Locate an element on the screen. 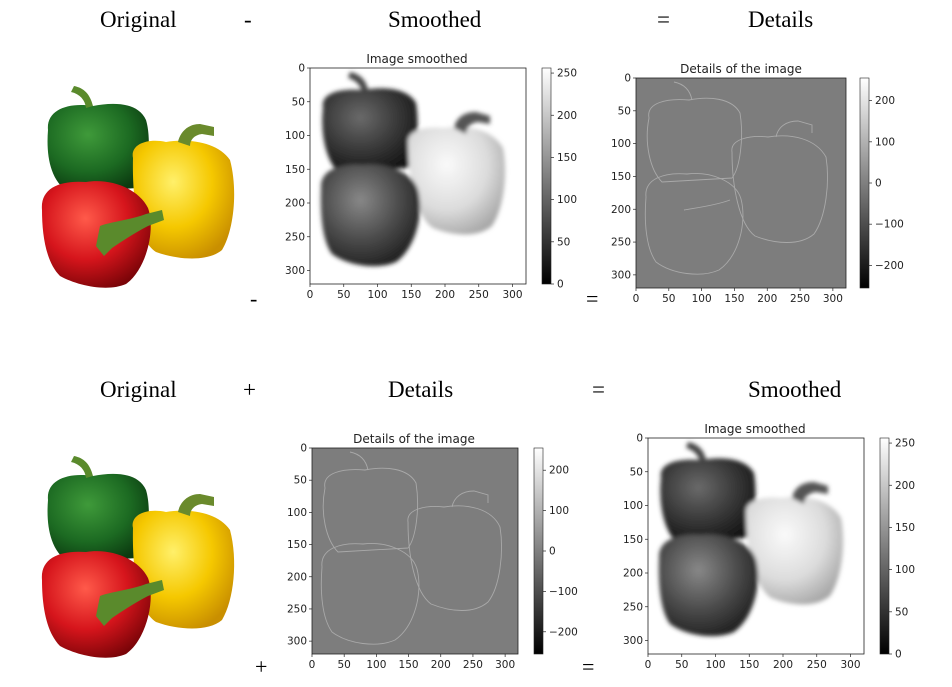 The image size is (952, 687). smoothed-y-ticks: 0 50 100 150 200 250 300 is located at coordinates (297, 170).